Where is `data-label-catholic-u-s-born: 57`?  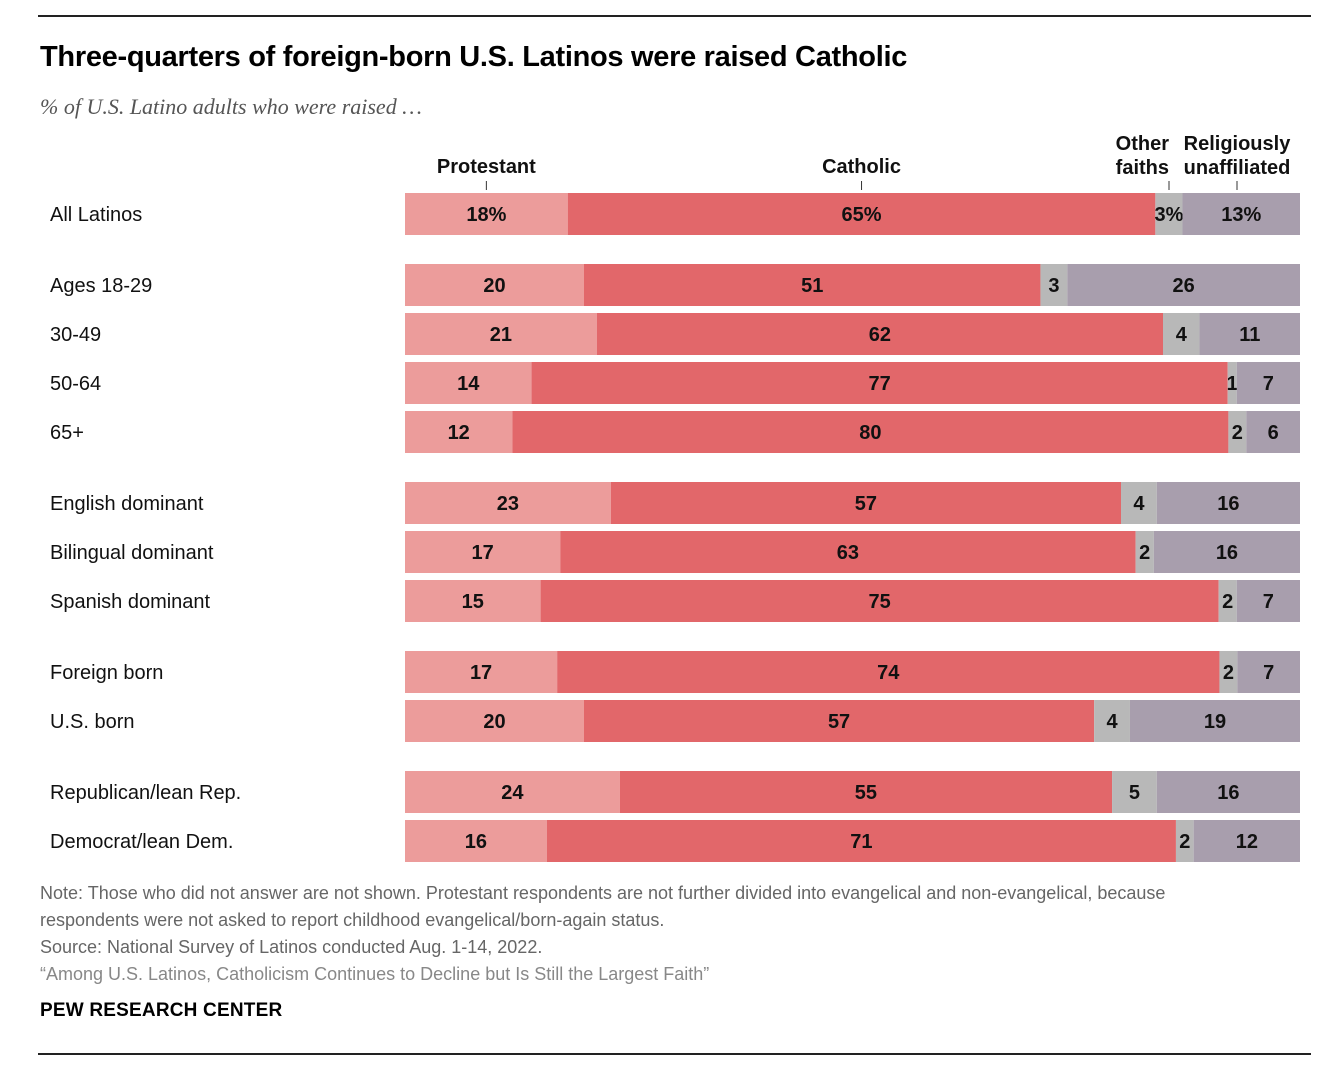
data-label-catholic-u-s-born: 57 is located at coordinates (839, 722).